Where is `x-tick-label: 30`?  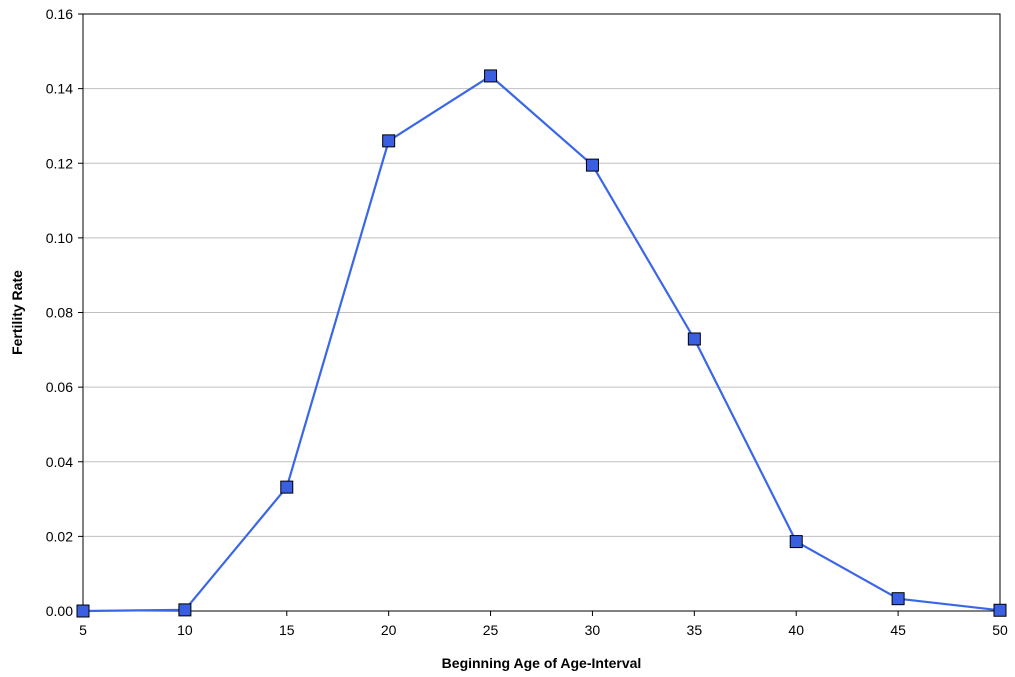 x-tick-label: 30 is located at coordinates (593, 630).